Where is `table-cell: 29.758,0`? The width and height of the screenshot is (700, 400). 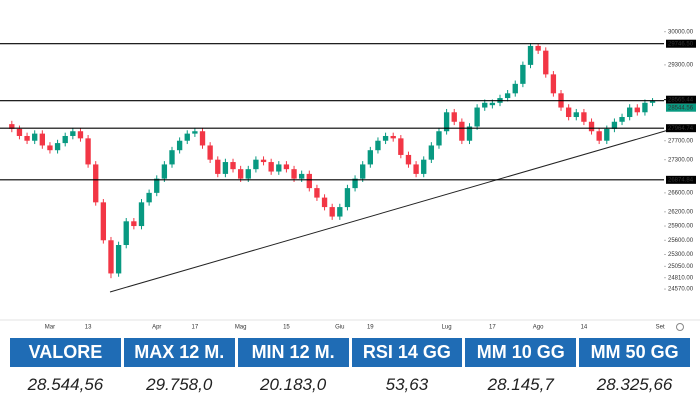
table-cell: 29.758,0 is located at coordinates (179, 385).